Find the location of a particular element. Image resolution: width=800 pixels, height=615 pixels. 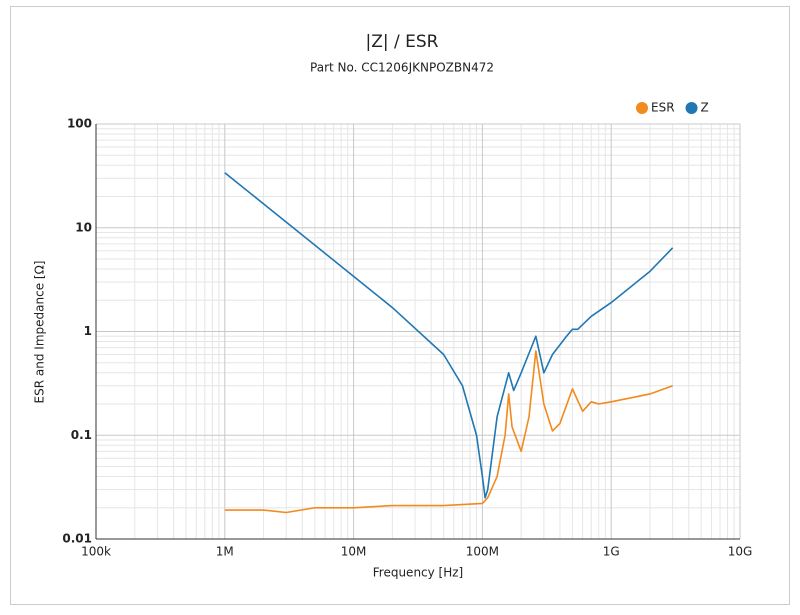

legend-label: Z is located at coordinates (705, 108).